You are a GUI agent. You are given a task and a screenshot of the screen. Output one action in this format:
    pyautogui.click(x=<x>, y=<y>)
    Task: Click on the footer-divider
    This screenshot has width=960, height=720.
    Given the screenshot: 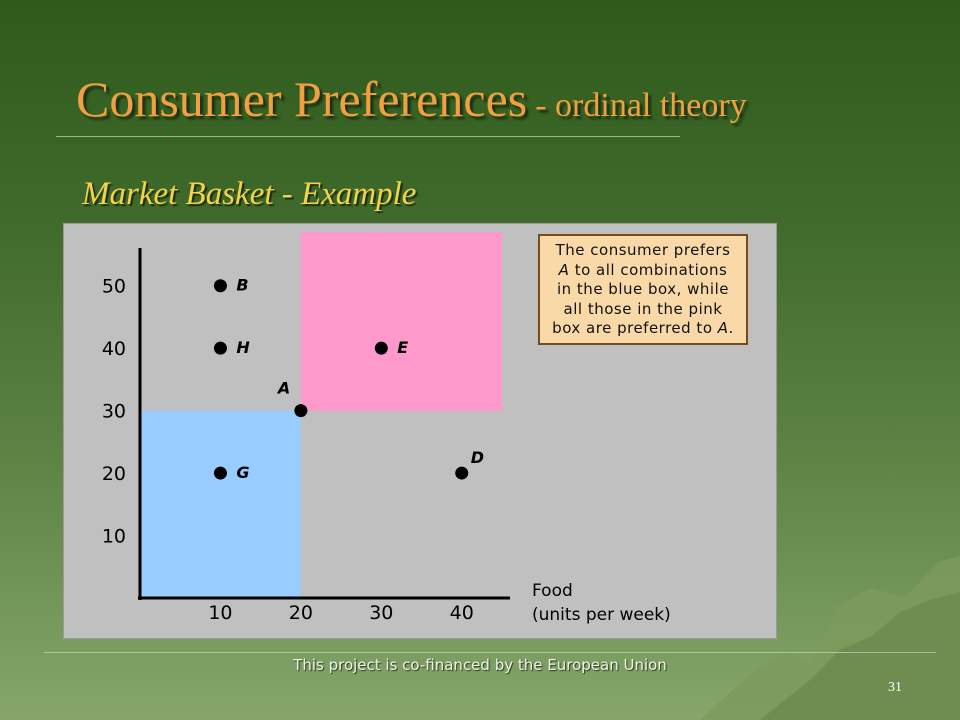 What is the action you would take?
    pyautogui.click(x=490, y=652)
    